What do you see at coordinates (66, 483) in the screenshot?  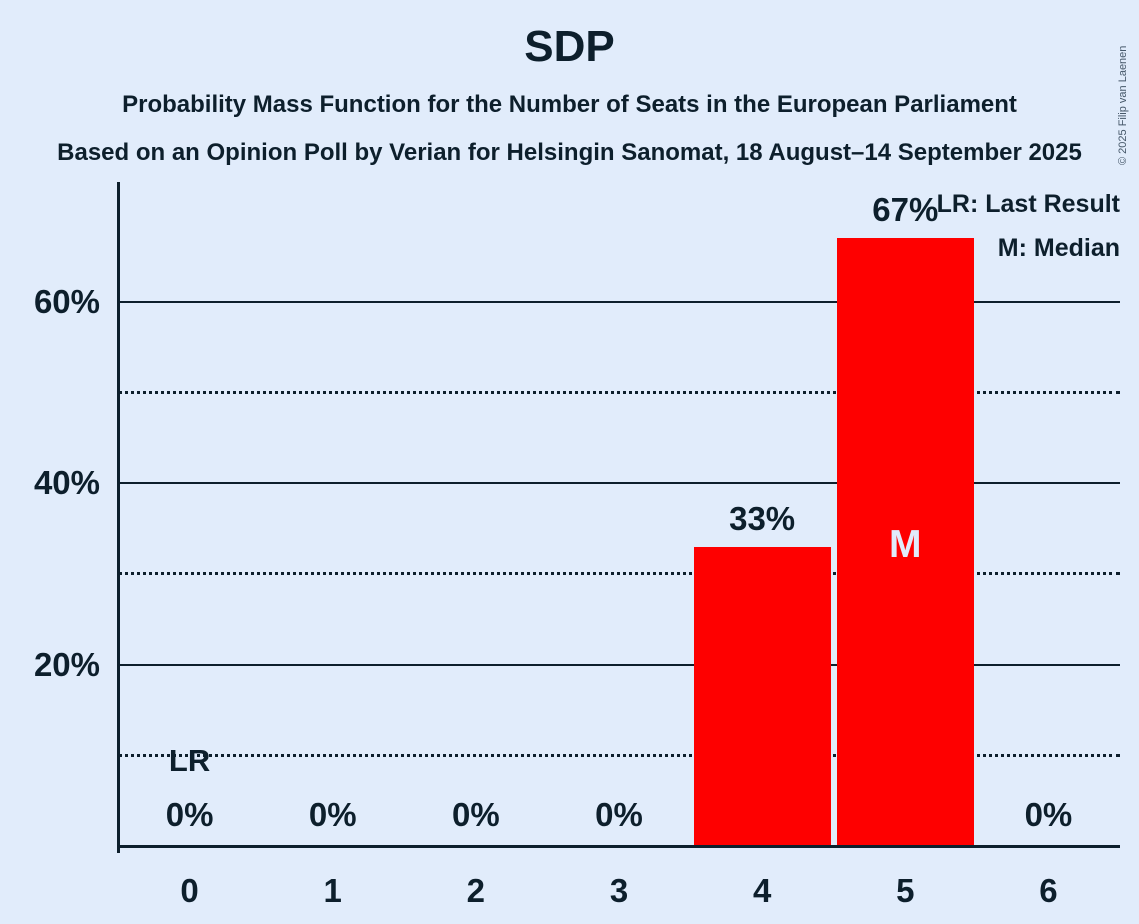 I see `y-tick-label: 40%` at bounding box center [66, 483].